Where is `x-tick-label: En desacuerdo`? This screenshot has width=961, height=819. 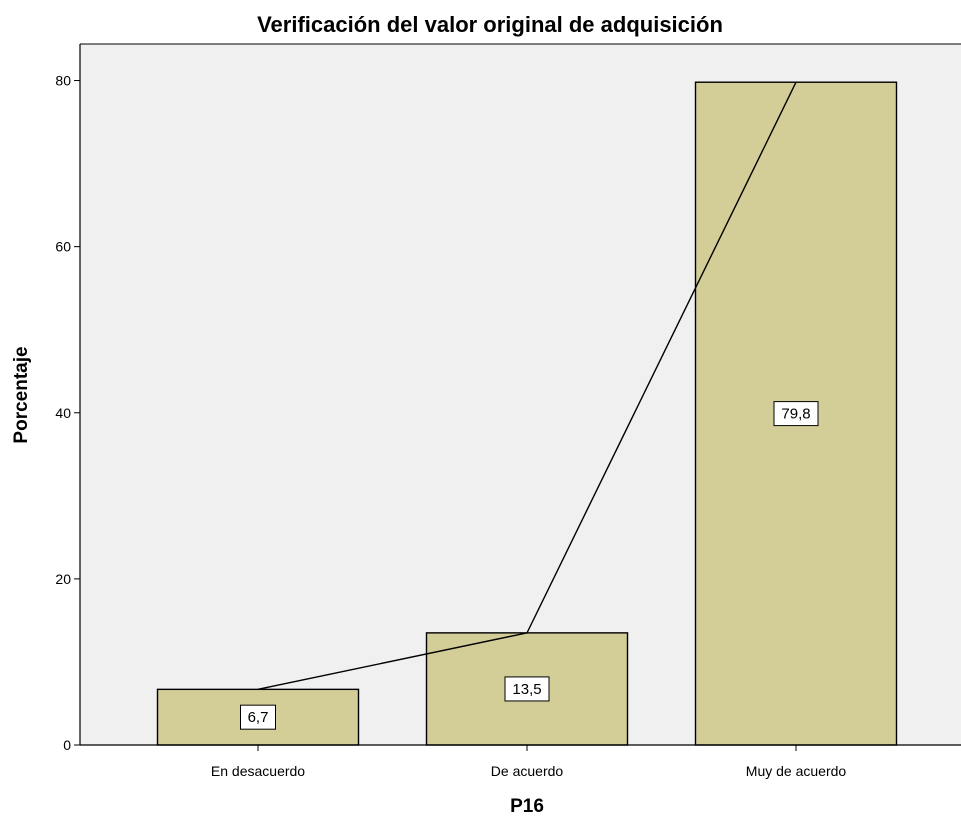 x-tick-label: En desacuerdo is located at coordinates (258, 771).